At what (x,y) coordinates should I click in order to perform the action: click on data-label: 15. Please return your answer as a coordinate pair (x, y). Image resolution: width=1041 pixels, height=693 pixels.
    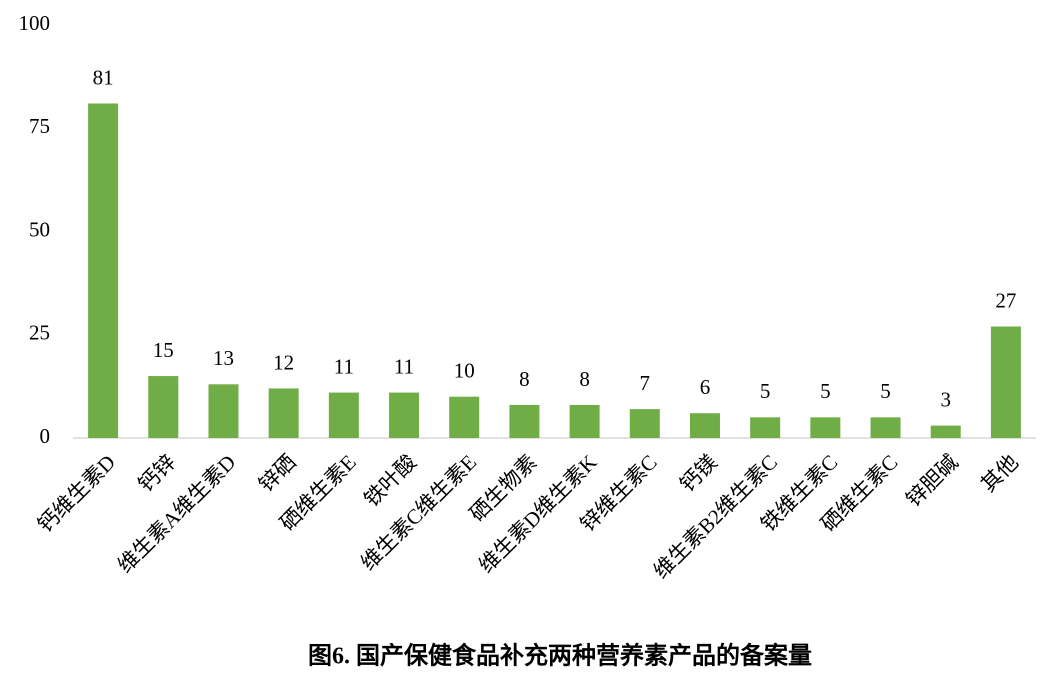
    Looking at the image, I should click on (163, 350).